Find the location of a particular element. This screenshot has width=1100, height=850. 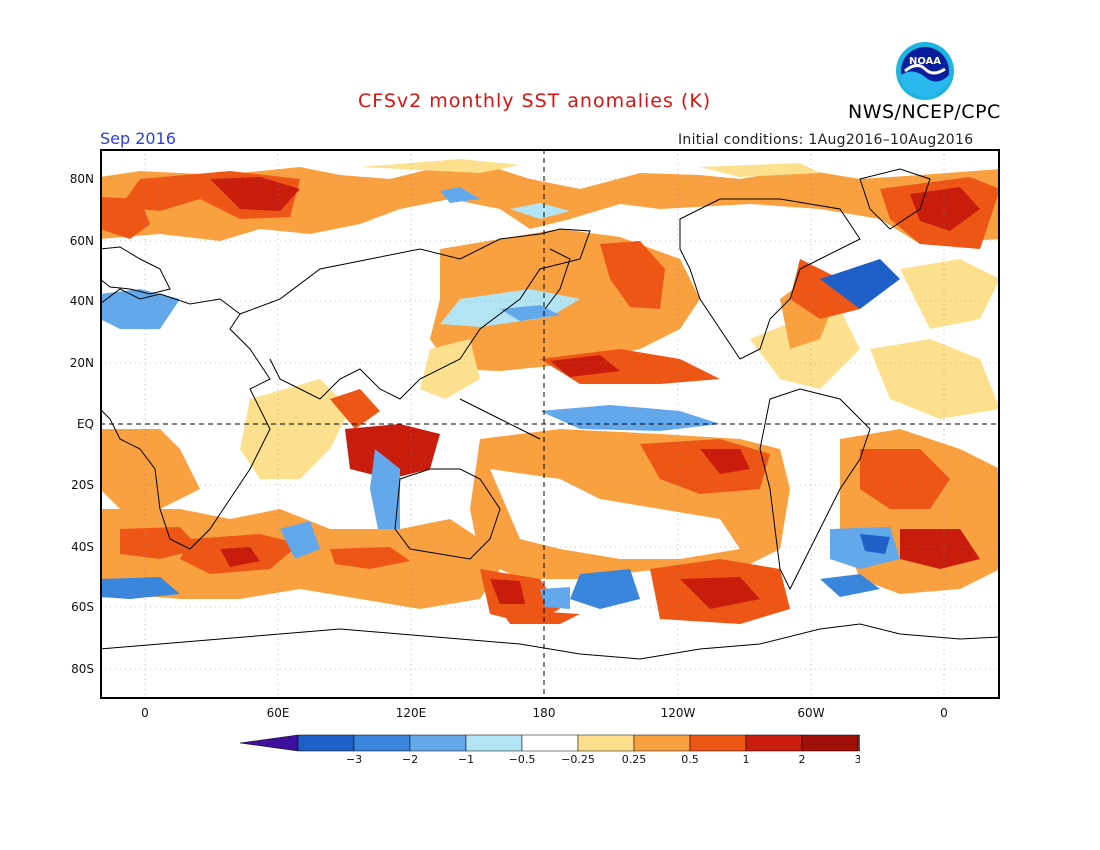

organization-label: NWS/NCEP/CPC is located at coordinates (924, 112).